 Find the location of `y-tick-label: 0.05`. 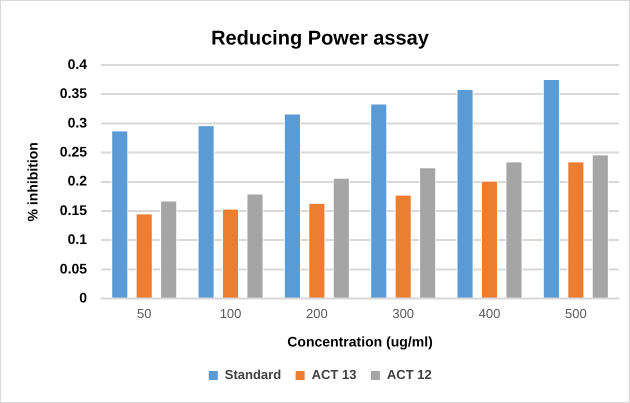

y-tick-label: 0.05 is located at coordinates (74, 268).